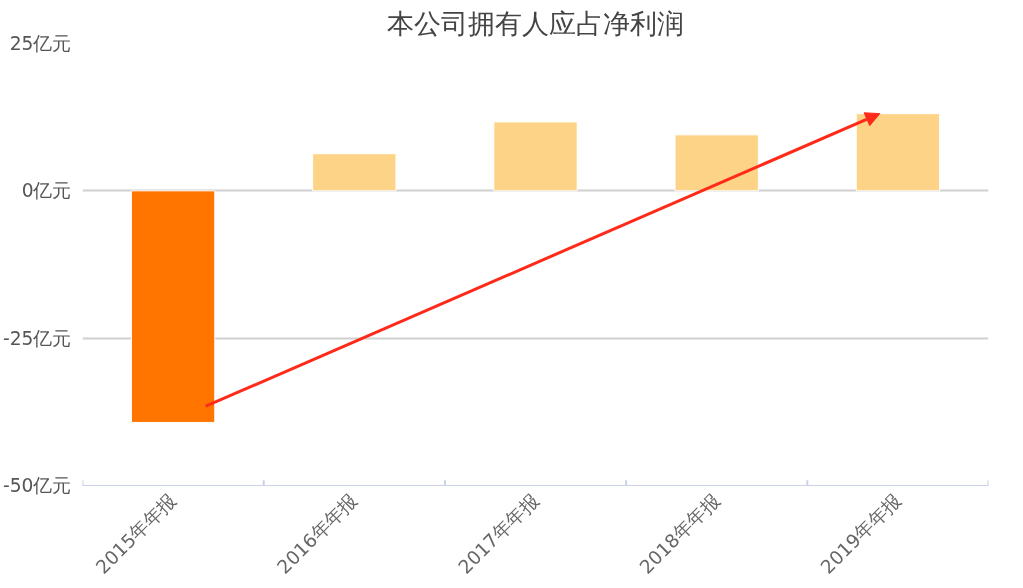  What do you see at coordinates (37, 338) in the screenshot?
I see `y-tick-label: -25亿元` at bounding box center [37, 338].